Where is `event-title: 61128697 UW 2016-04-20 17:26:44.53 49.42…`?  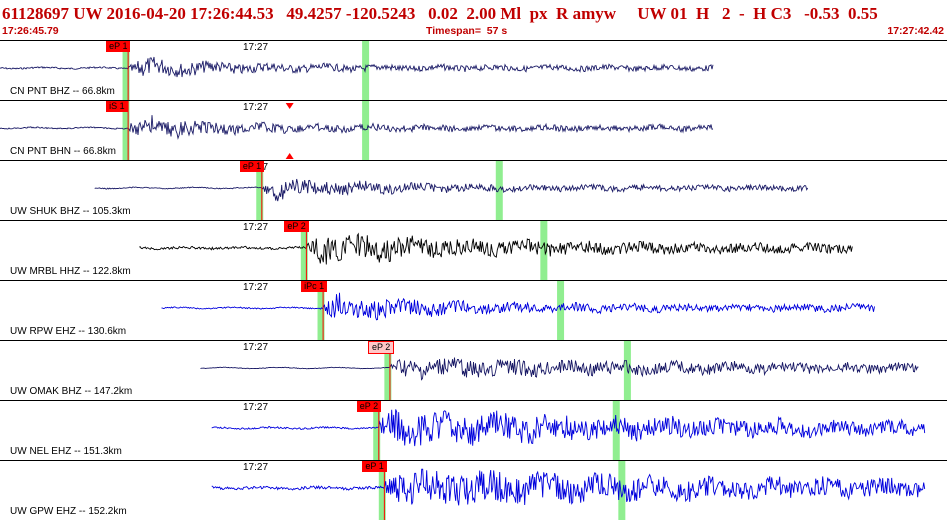
event-title: 61128697 UW 2016-04-20 17:26:44.53 49.42… is located at coordinates (440, 13).